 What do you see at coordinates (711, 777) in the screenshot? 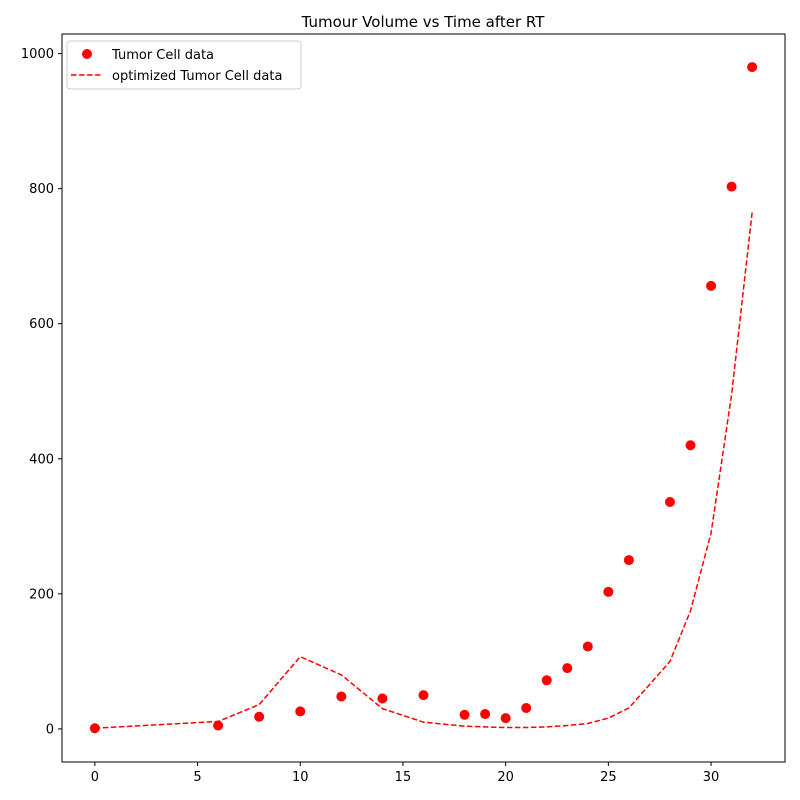
I see `x-tick-label: 30` at bounding box center [711, 777].